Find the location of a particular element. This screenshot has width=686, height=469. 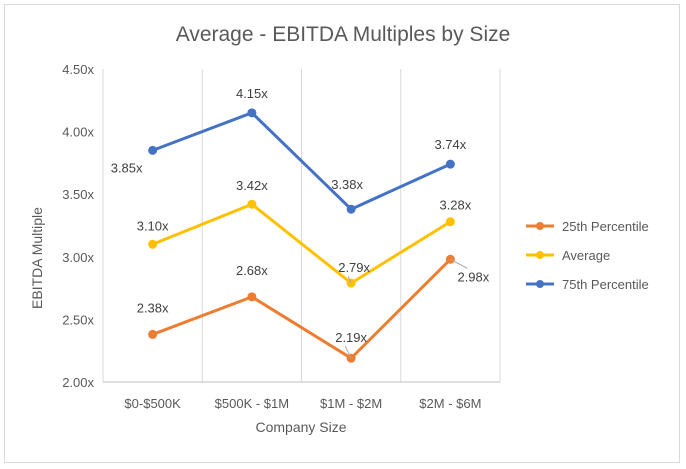

data-label: 3.10x is located at coordinates (153, 225).